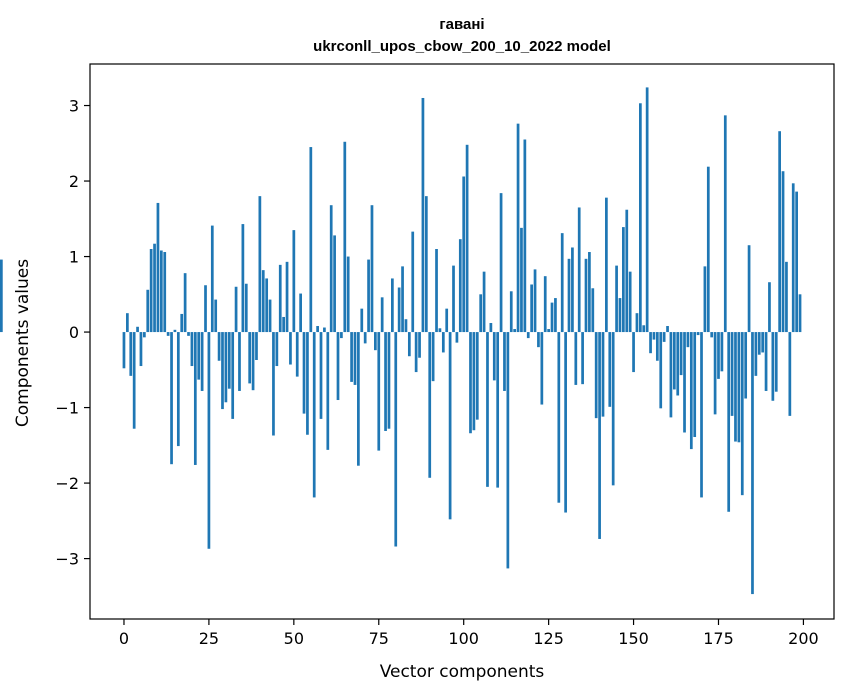 The image size is (847, 696). Describe the element at coordinates (67, 408) in the screenshot. I see `y-tick-label: −1` at that location.